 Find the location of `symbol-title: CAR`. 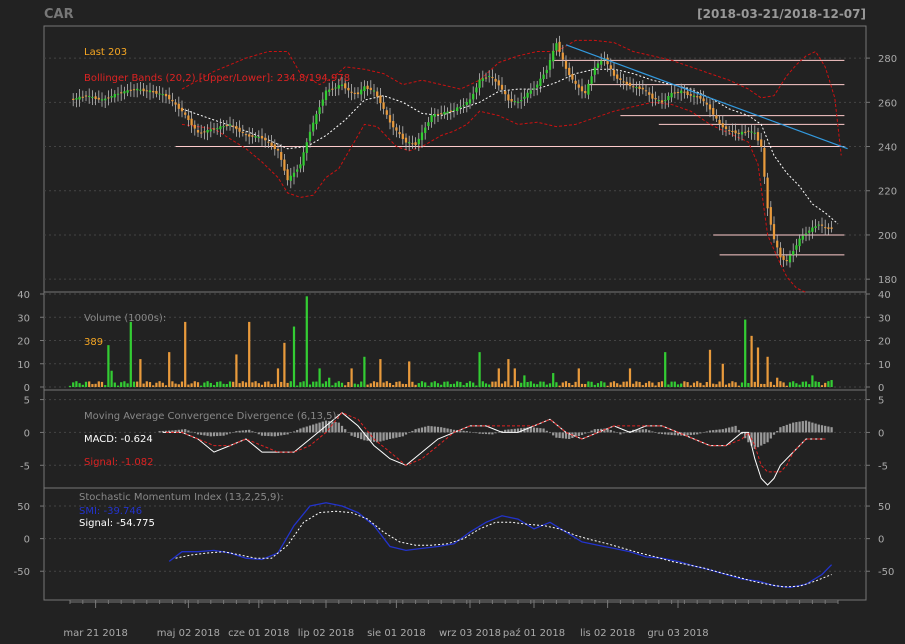

symbol-title: CAR is located at coordinates (59, 14).